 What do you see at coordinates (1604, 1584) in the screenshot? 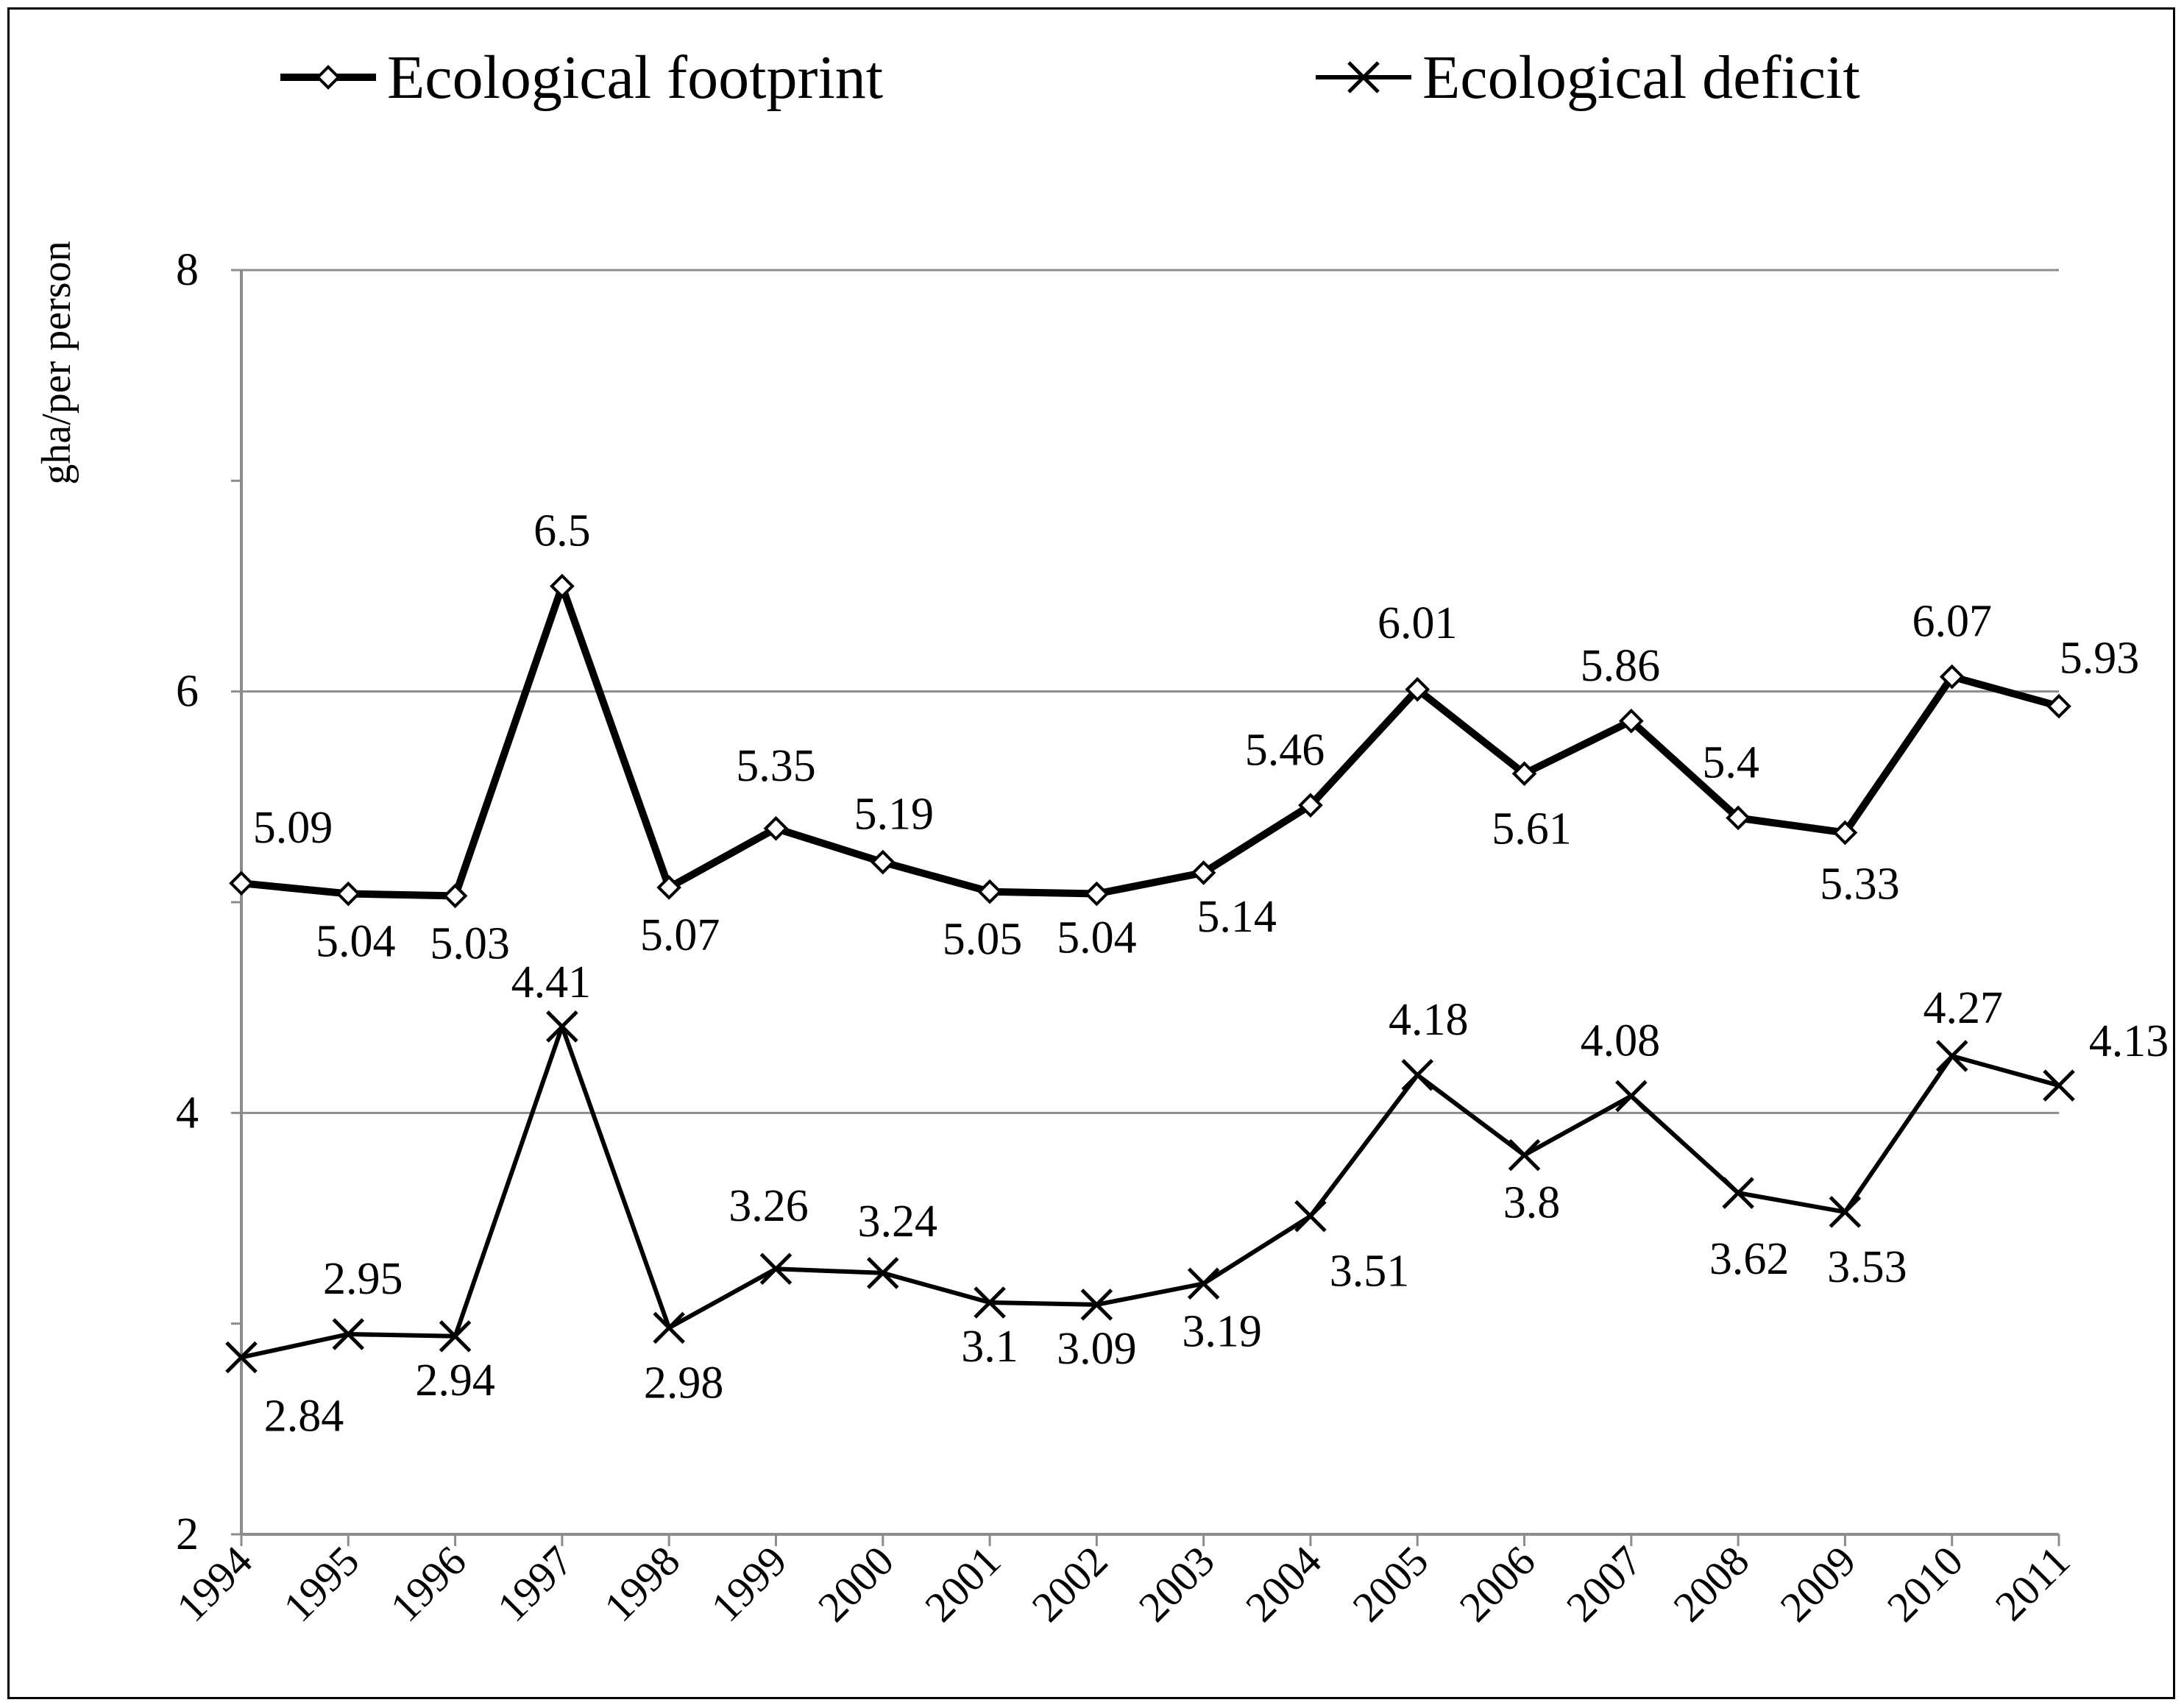
I see `x-tick-label: 2007` at bounding box center [1604, 1584].